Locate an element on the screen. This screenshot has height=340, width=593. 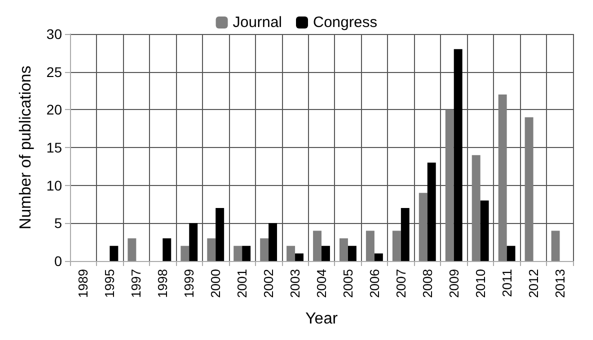
x-tick-label: 2009 is located at coordinates (454, 283).